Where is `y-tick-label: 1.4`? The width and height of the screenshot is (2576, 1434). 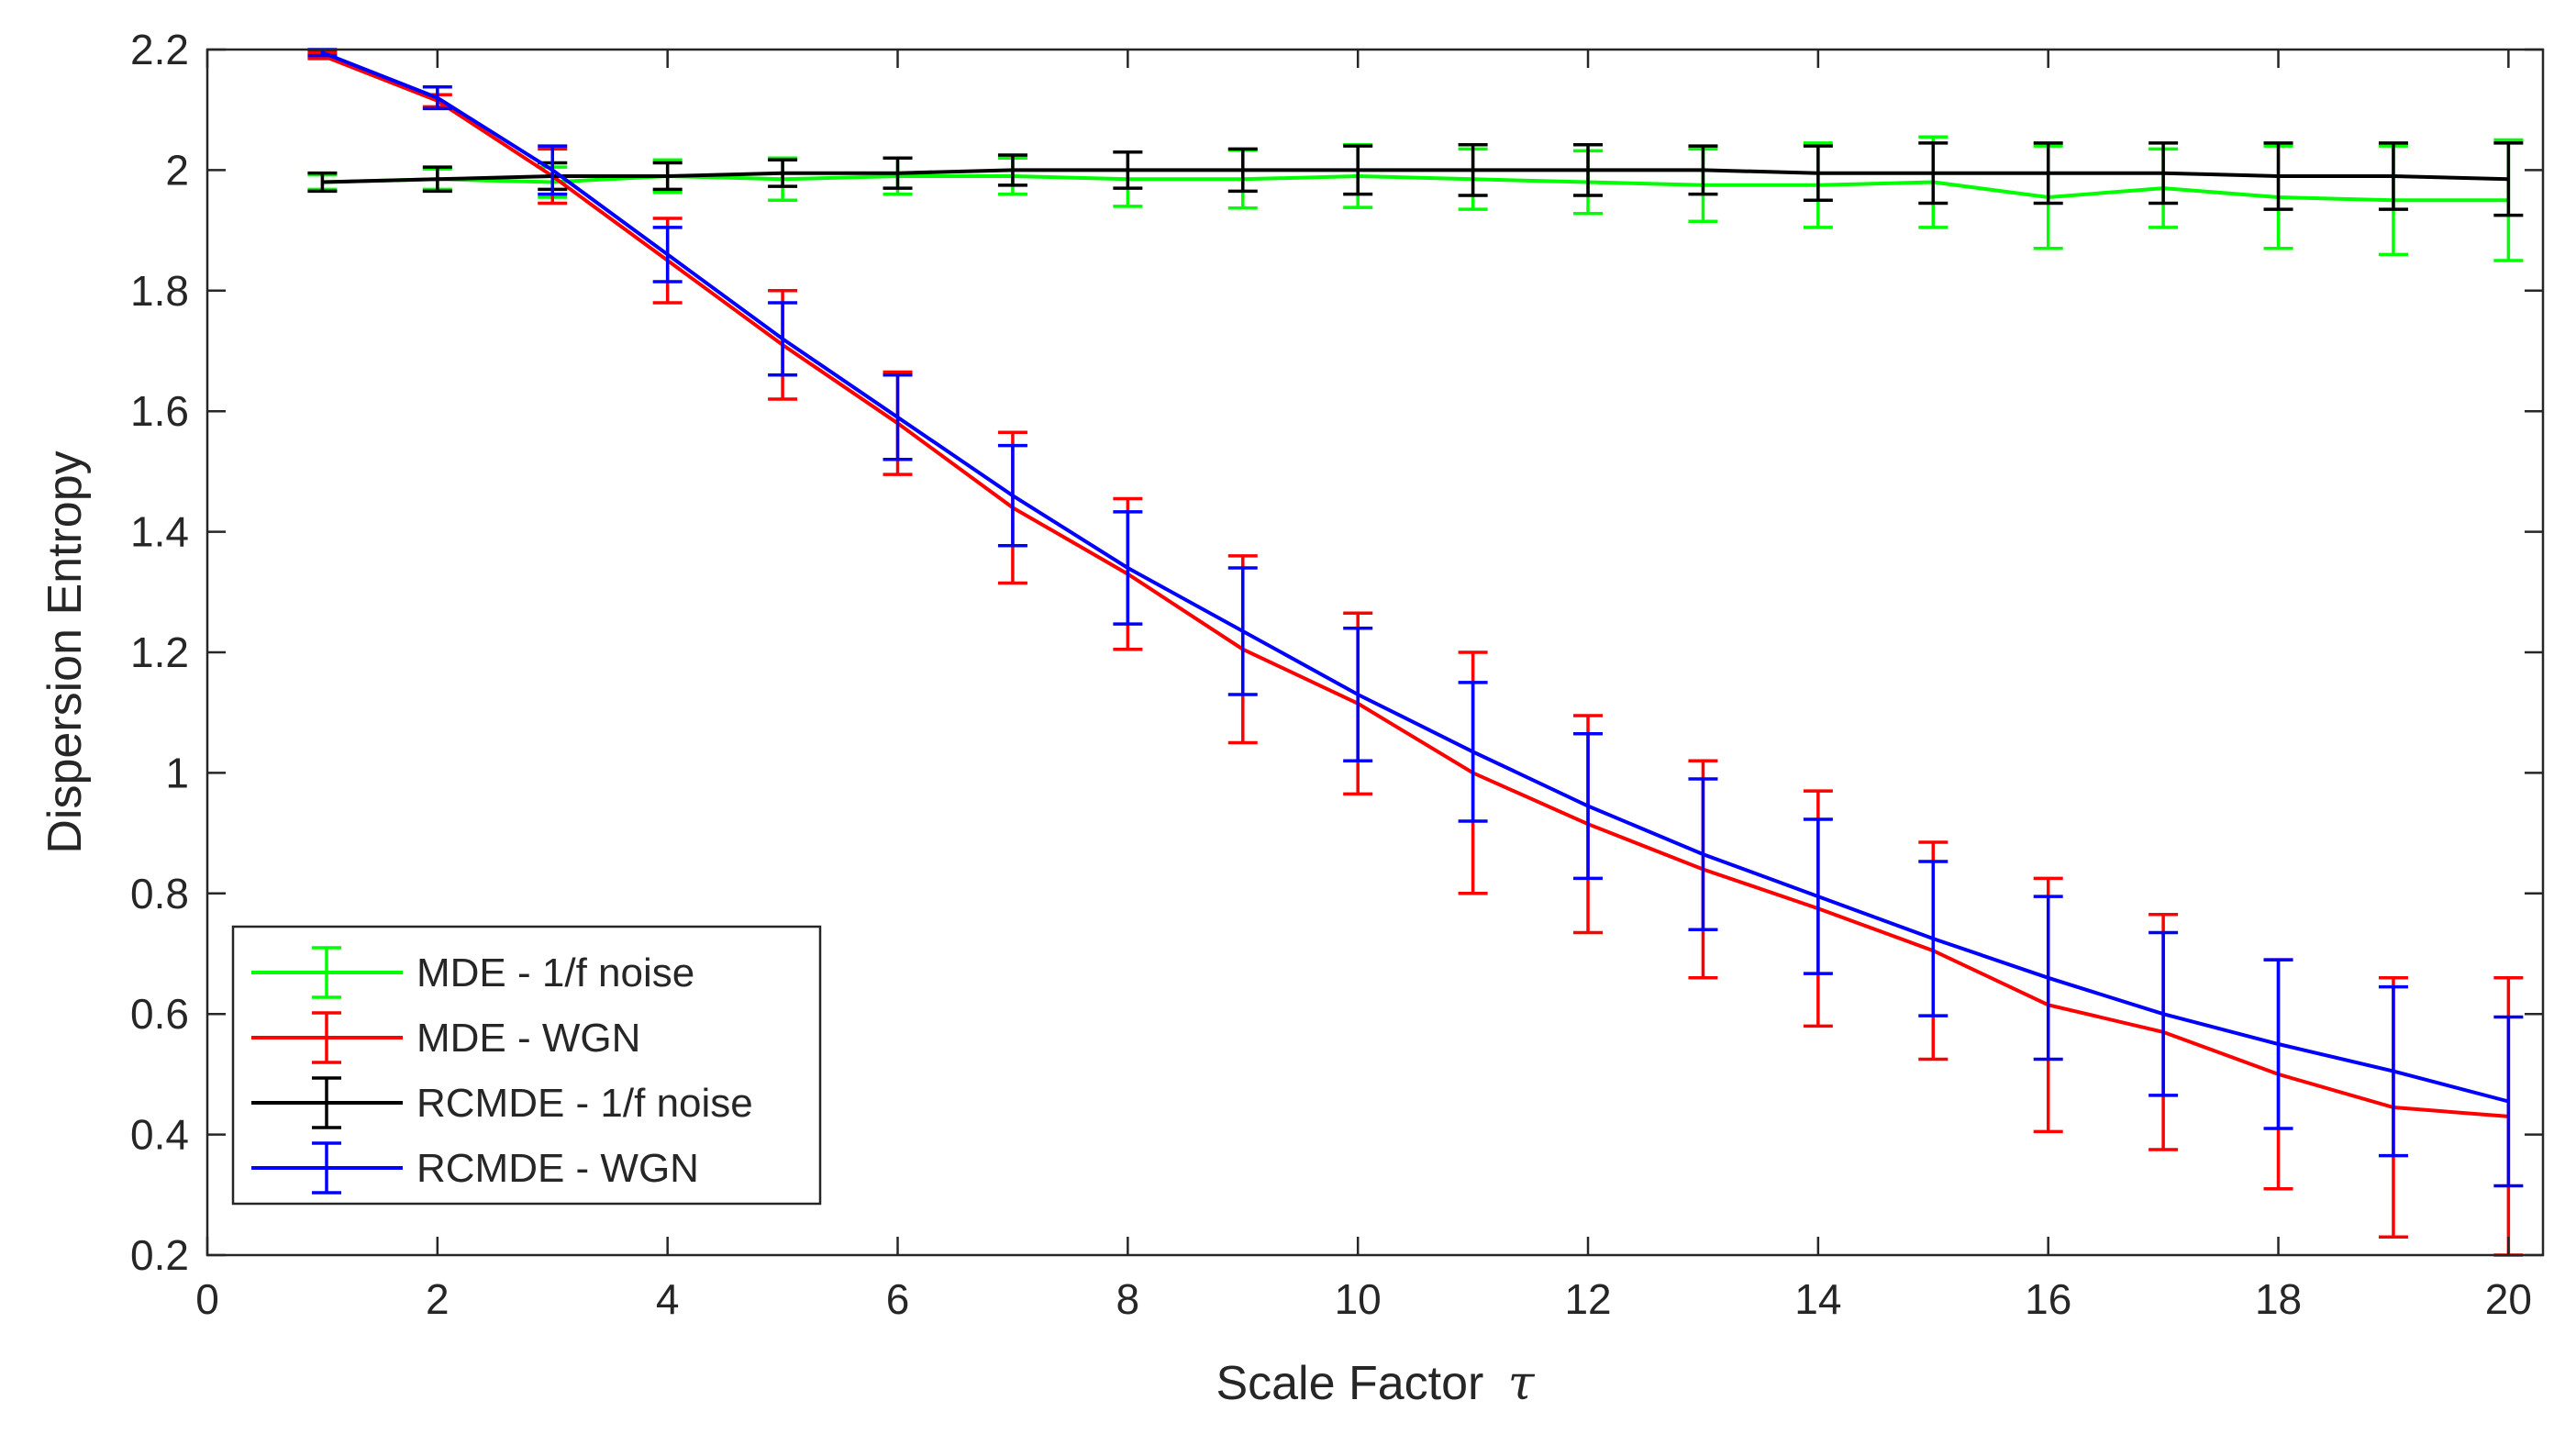
y-tick-label: 1.4 is located at coordinates (159, 532).